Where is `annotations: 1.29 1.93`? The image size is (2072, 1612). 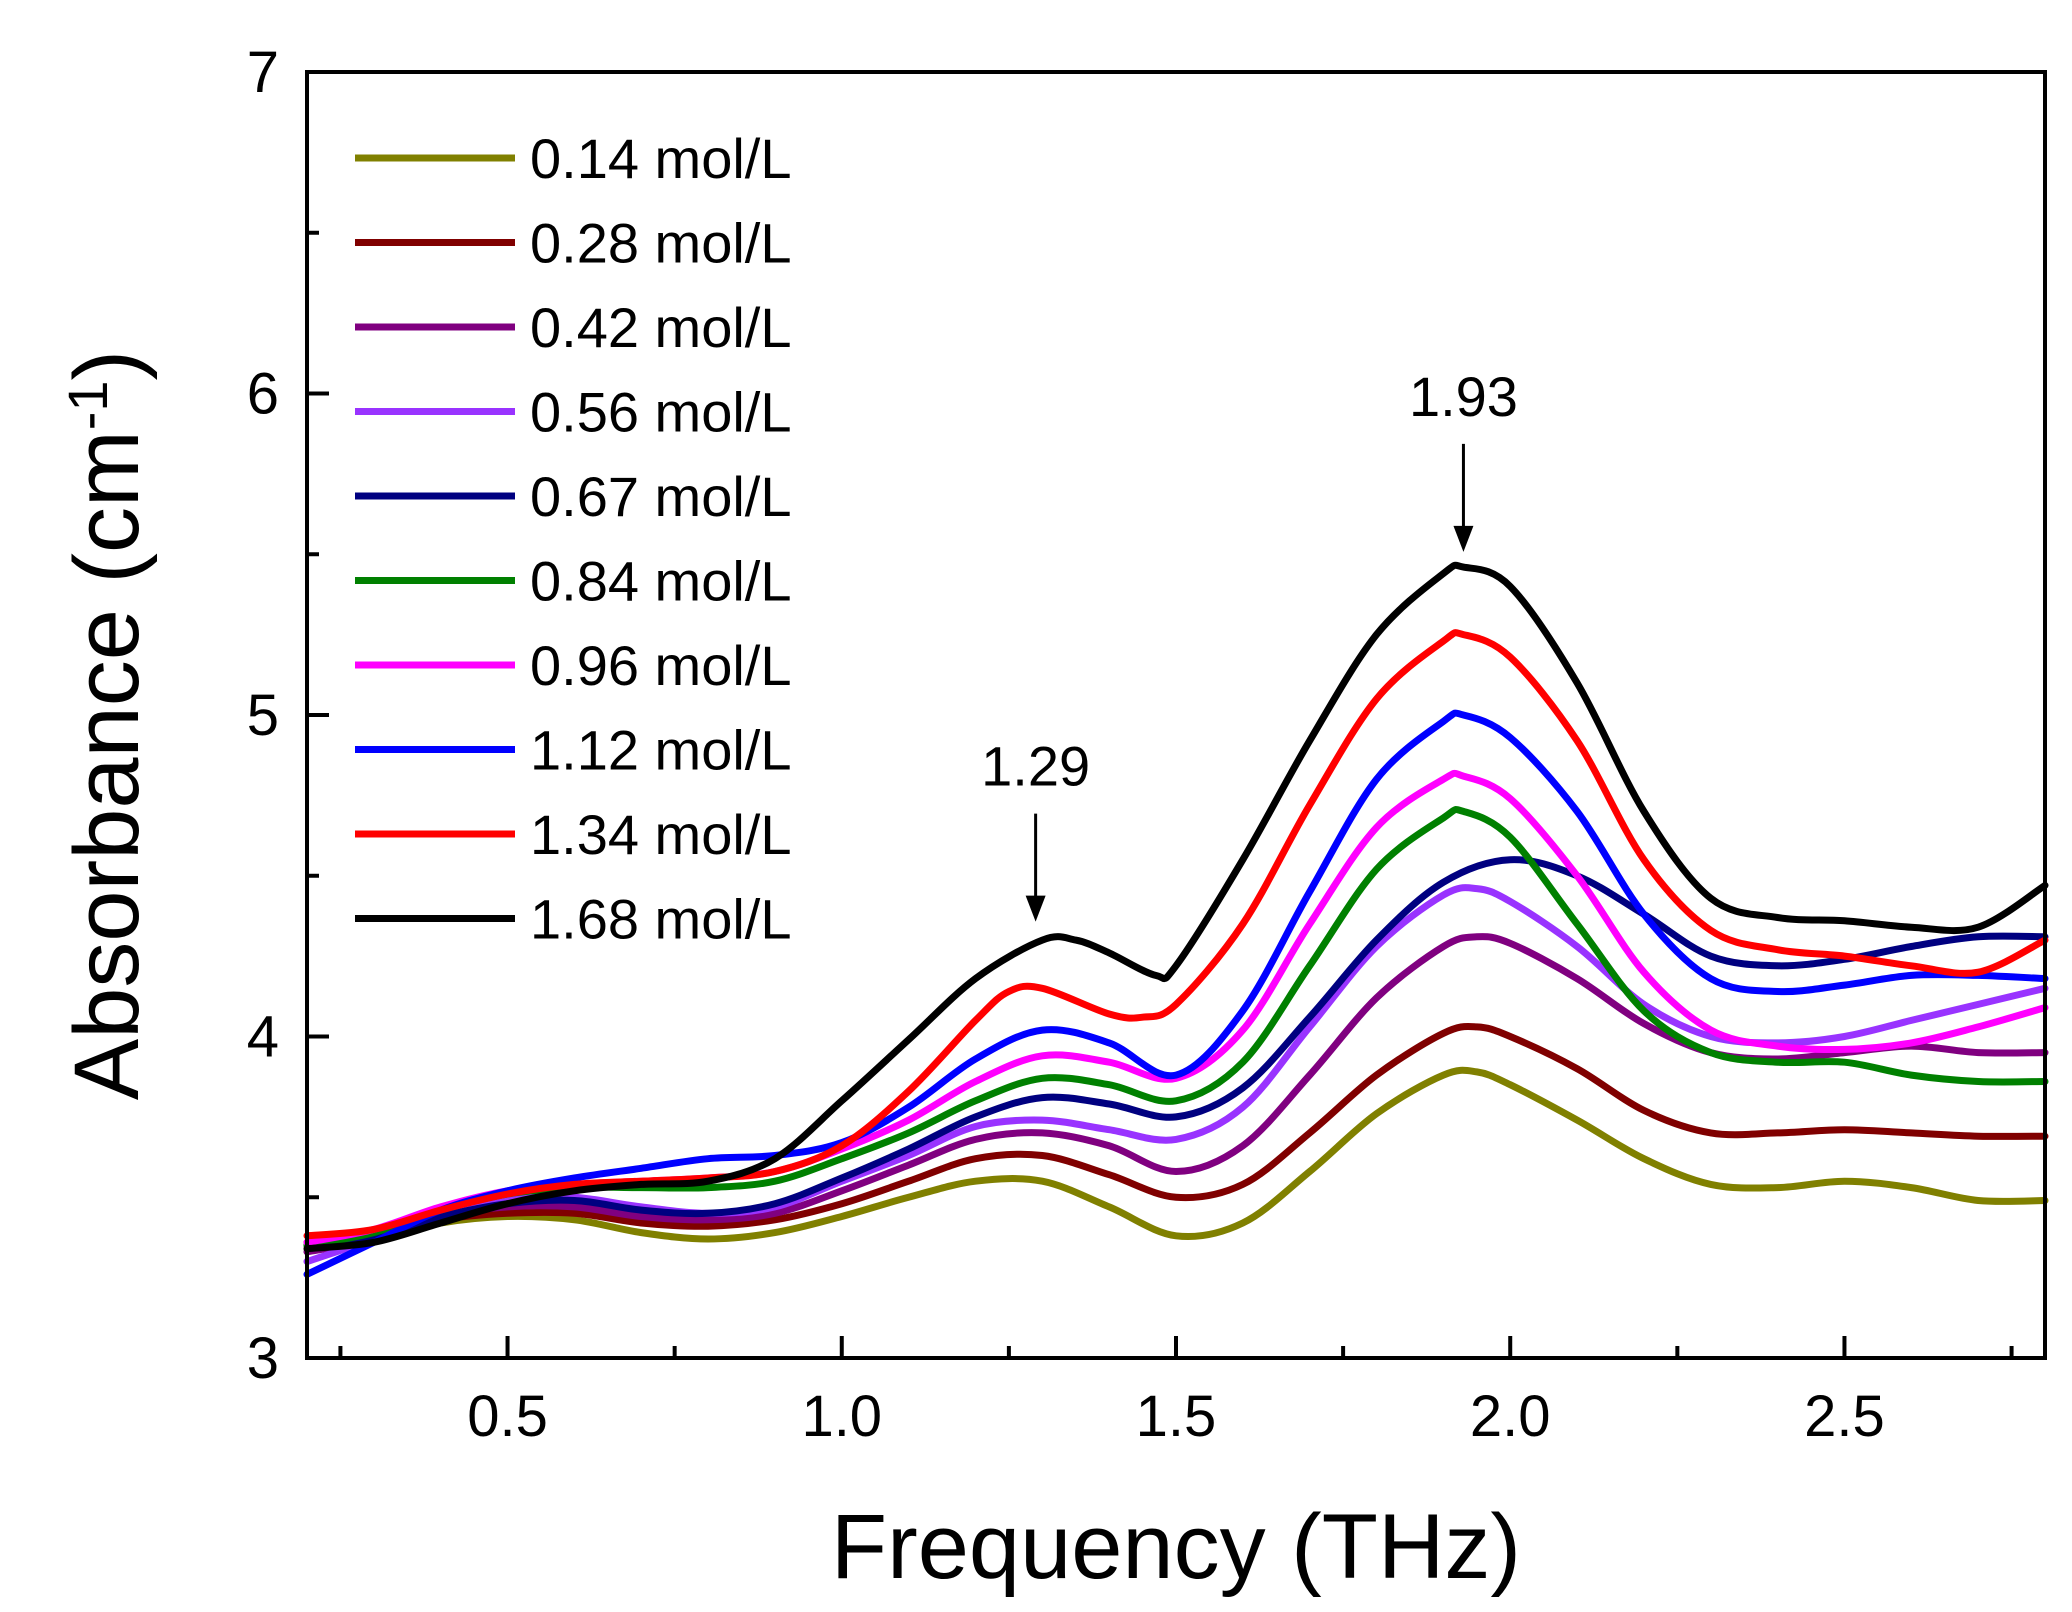
annotations: 1.29 1.93 is located at coordinates (1249, 643).